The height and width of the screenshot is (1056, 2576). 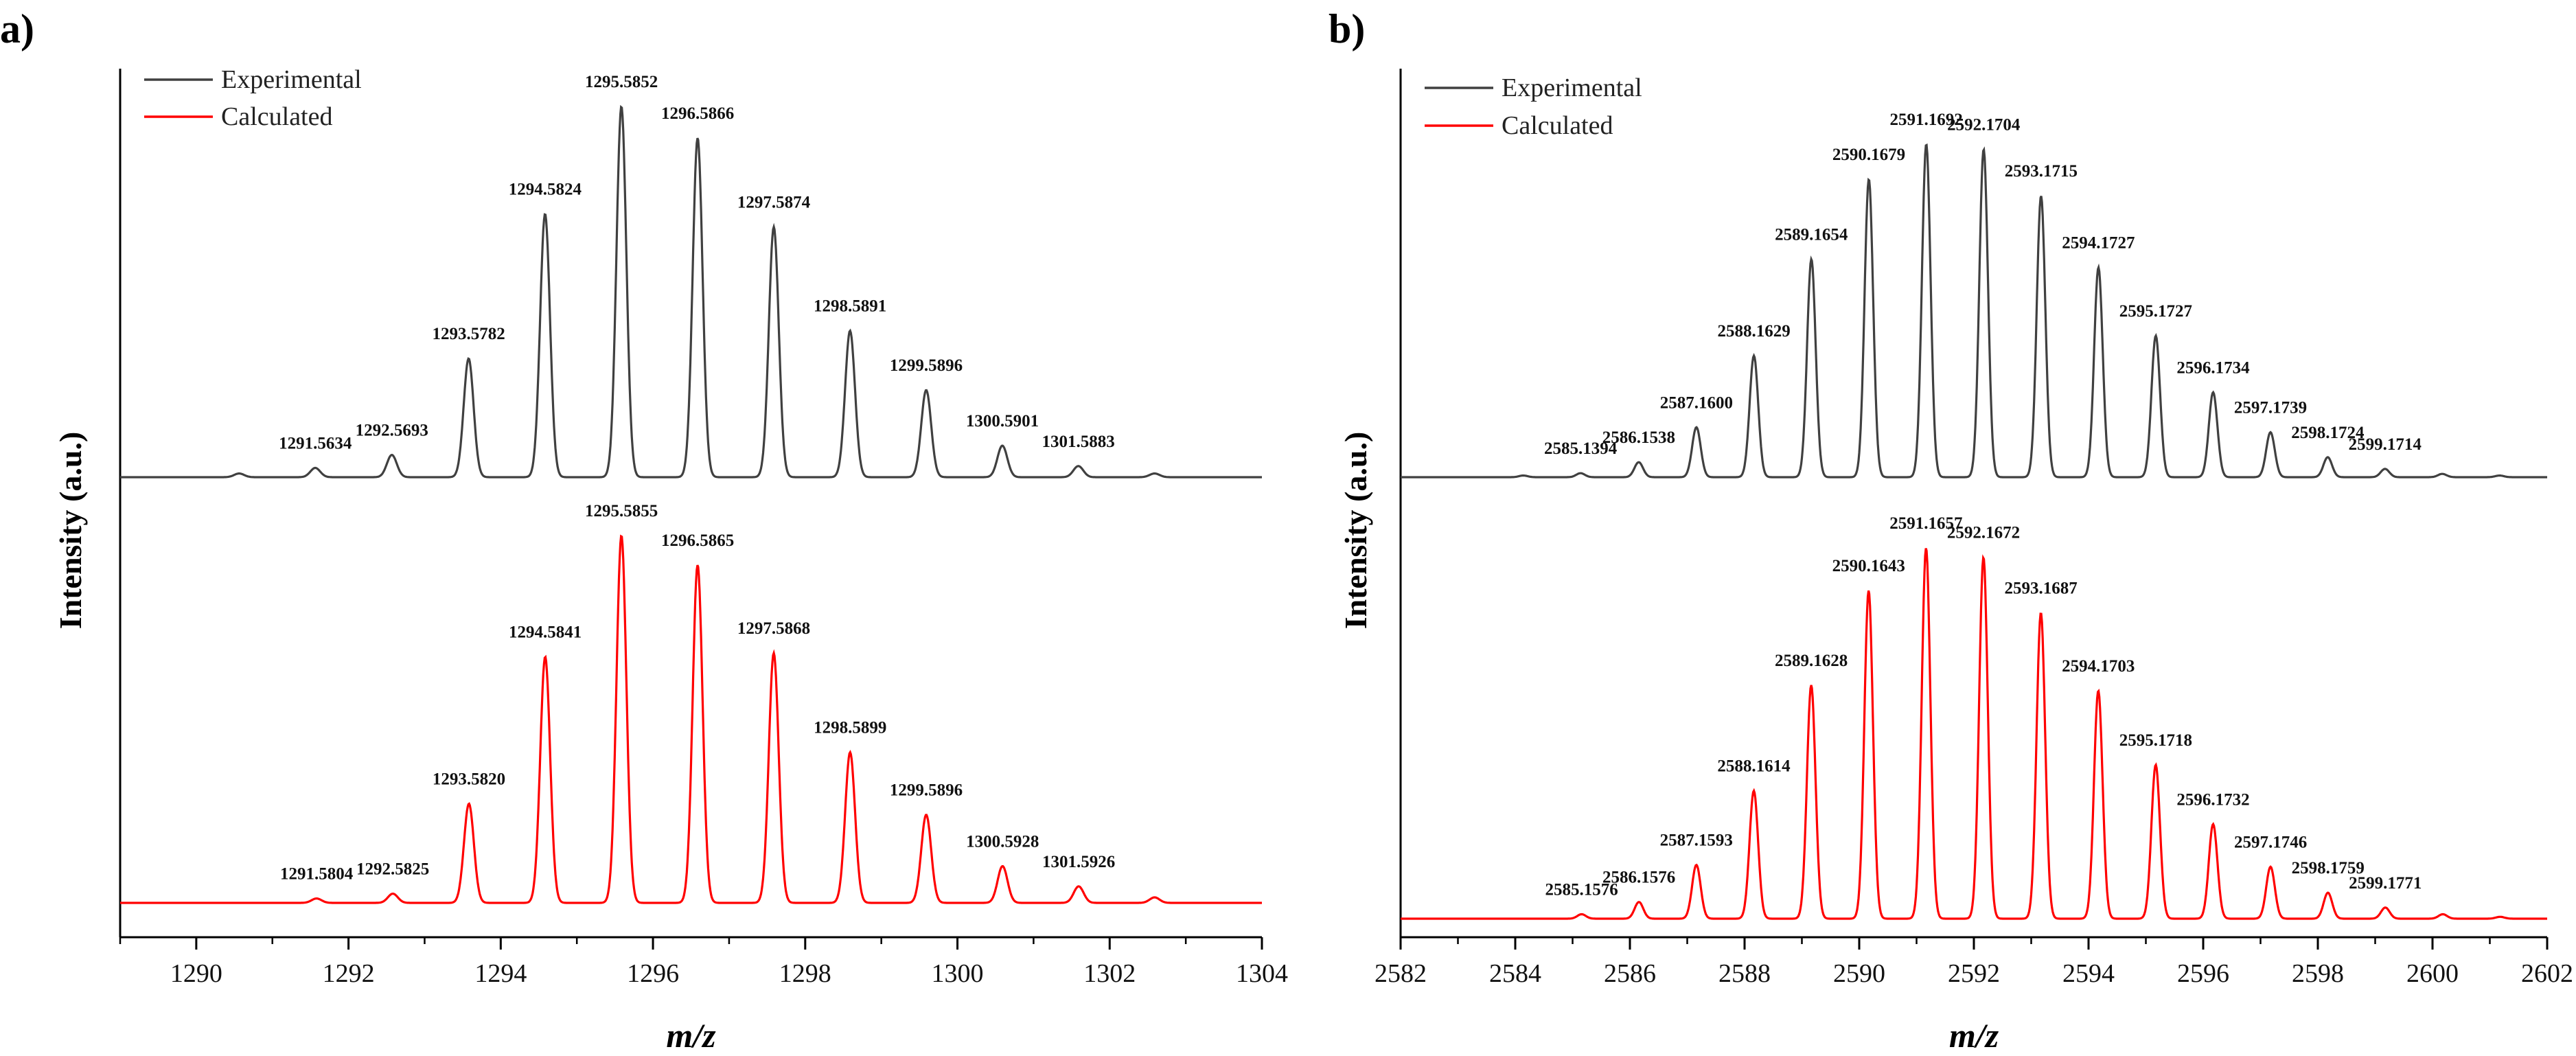 What do you see at coordinates (2155, 311) in the screenshot?
I see `peak-label: 2595.1727` at bounding box center [2155, 311].